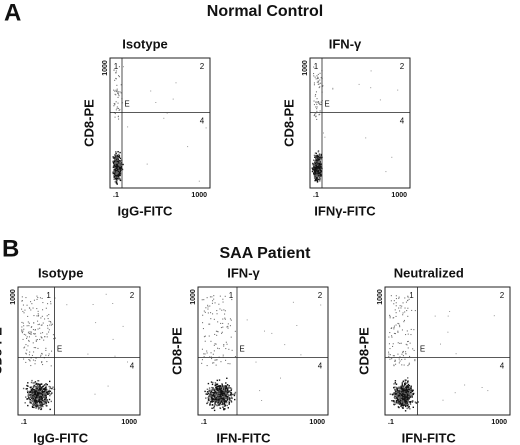 Image resolution: width=520 pixels, height=445 pixels. I want to click on quadrant-label: 2, so click(402, 66).